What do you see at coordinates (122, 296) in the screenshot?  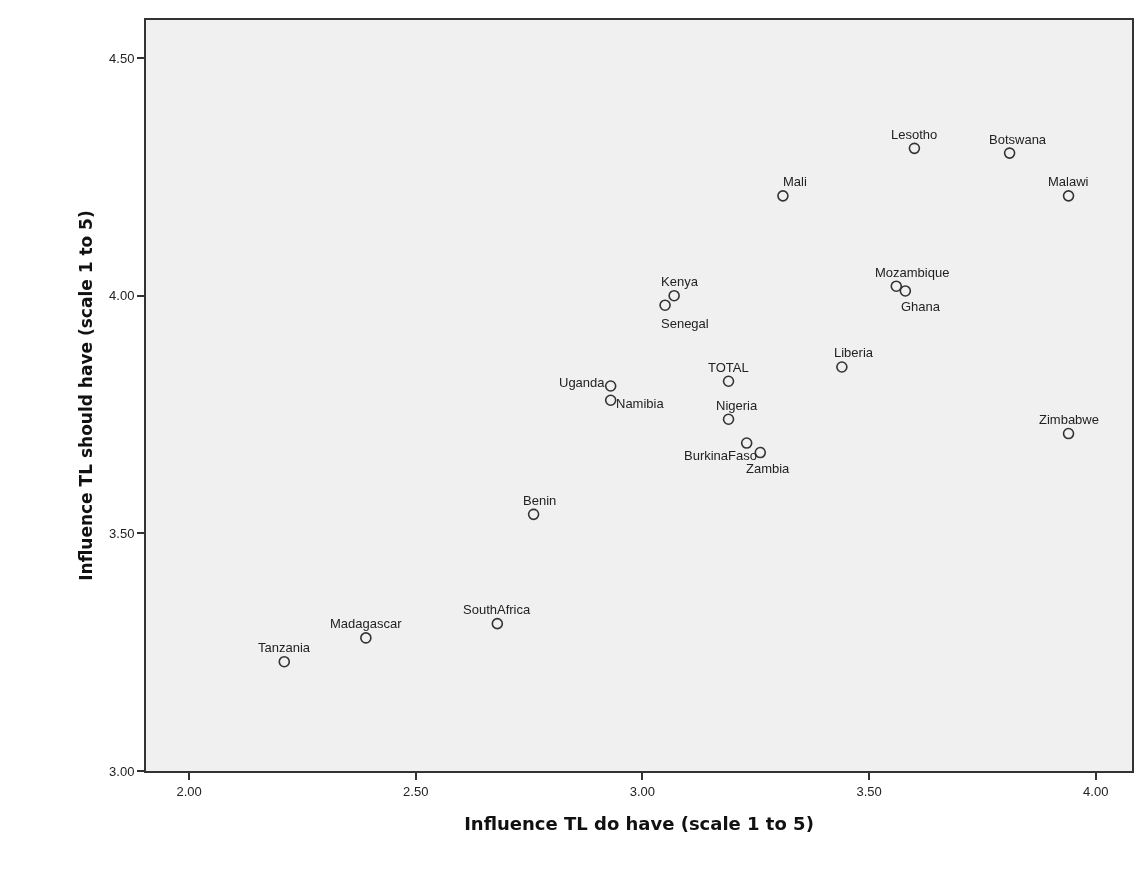 I see `y-tick-label: 4.00` at bounding box center [122, 296].